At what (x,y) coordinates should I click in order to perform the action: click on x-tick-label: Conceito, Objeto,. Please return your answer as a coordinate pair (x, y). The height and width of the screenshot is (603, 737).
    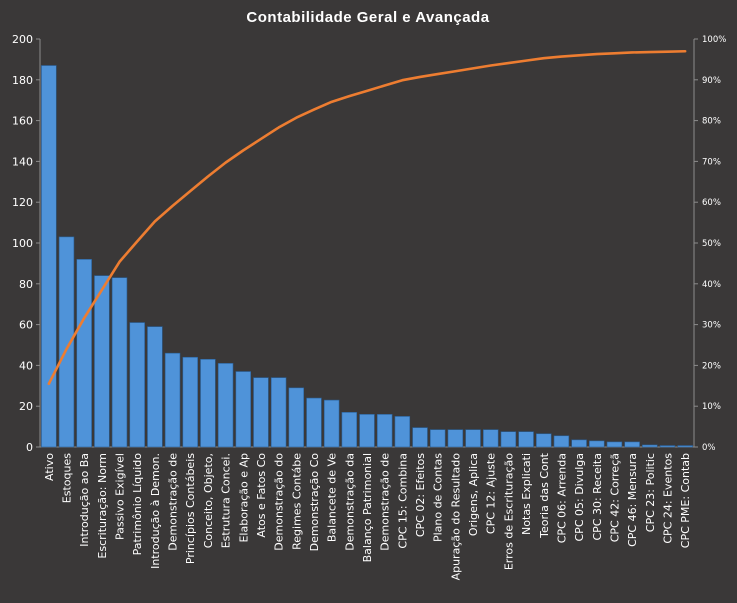
    Looking at the image, I should click on (208, 500).